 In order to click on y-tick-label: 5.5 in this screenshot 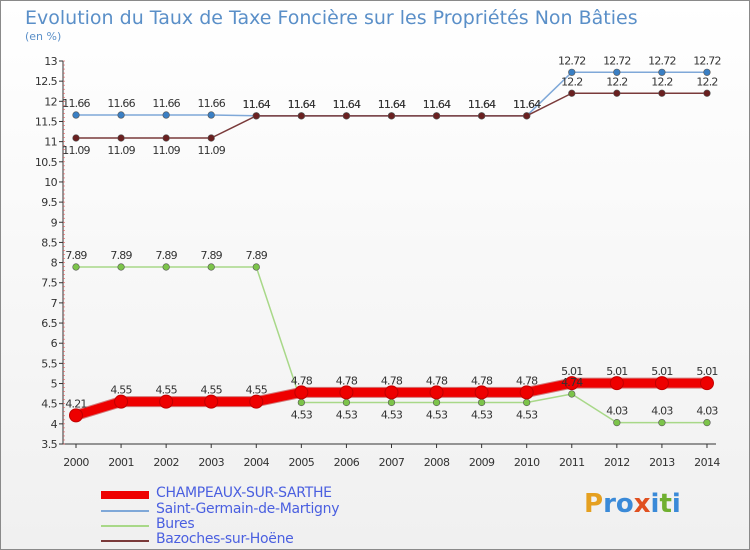, I will do `click(49, 363)`.